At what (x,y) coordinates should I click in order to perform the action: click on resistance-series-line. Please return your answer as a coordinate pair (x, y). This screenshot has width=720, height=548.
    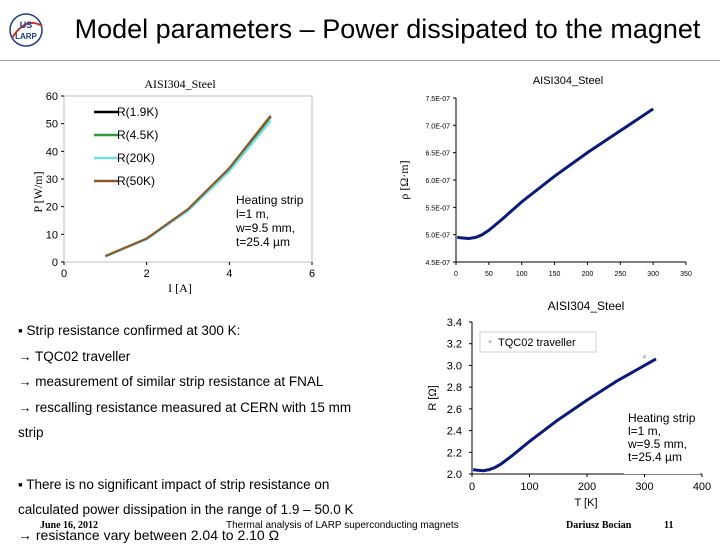
    Looking at the image, I should click on (564, 415).